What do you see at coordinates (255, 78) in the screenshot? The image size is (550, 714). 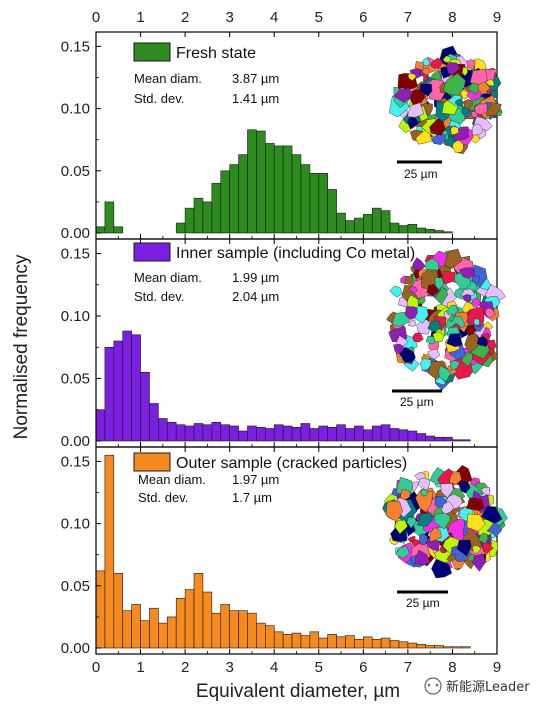 I see `fresh-mean-value: 3.87 µm` at bounding box center [255, 78].